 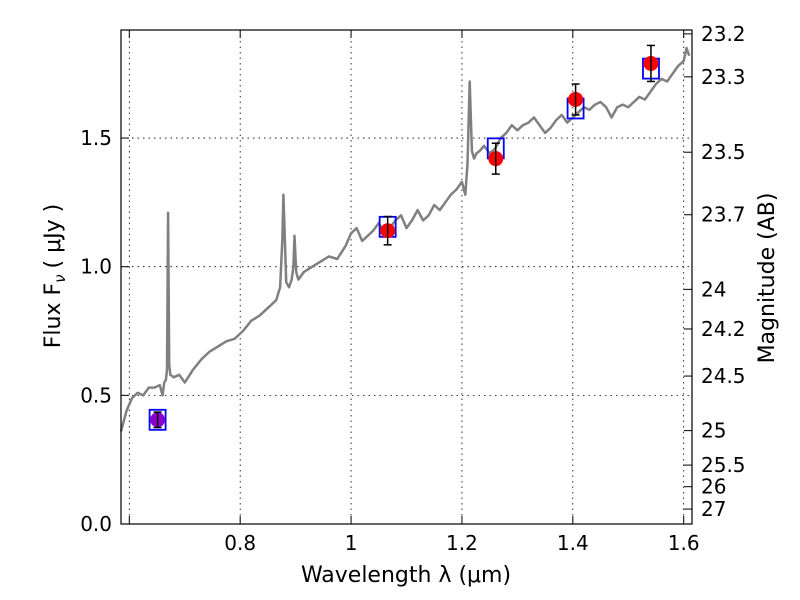 What do you see at coordinates (723, 152) in the screenshot?
I see `y2-tick-label: 23.5` at bounding box center [723, 152].